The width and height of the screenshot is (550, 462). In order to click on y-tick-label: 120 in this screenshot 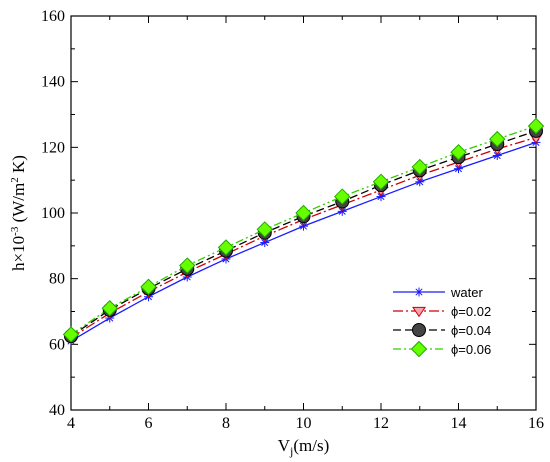, I will do `click(53, 147)`.